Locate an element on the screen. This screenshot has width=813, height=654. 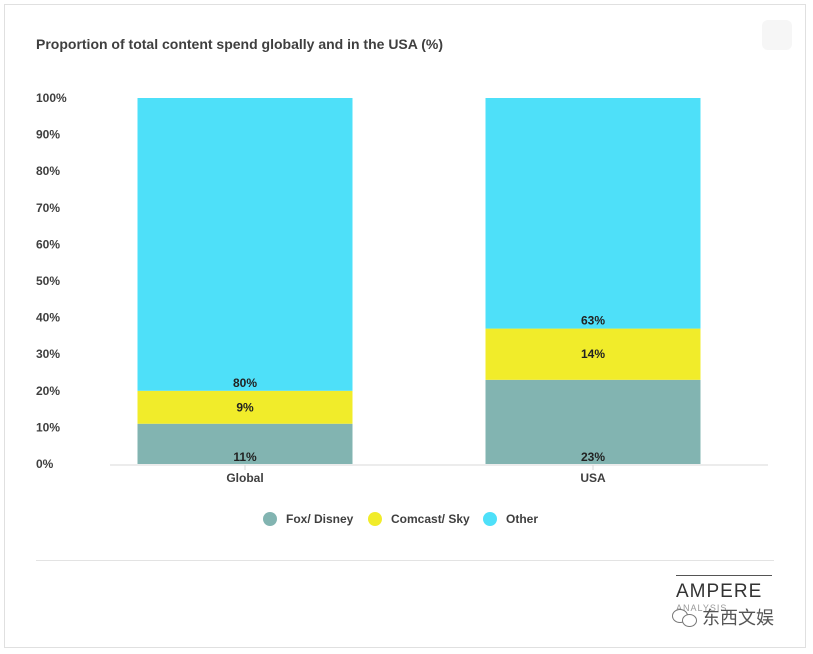
y-tick-label: 100% is located at coordinates (51, 98).